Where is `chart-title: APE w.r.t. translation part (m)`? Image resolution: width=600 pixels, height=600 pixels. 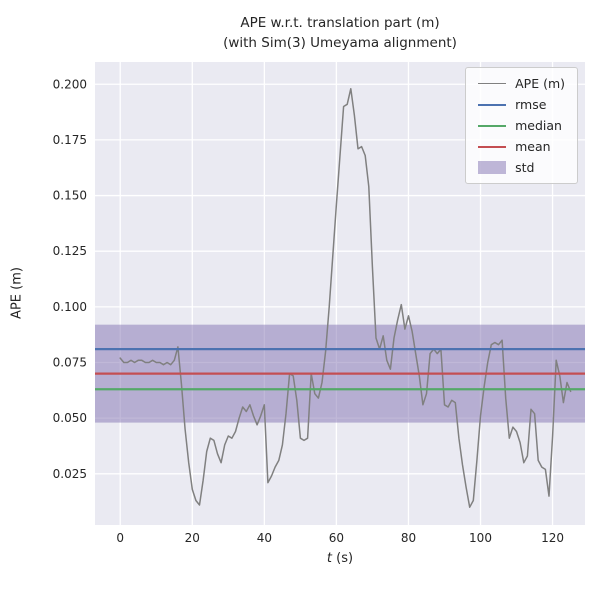
chart-title: APE w.r.t. translation part (m) is located at coordinates (340, 23).